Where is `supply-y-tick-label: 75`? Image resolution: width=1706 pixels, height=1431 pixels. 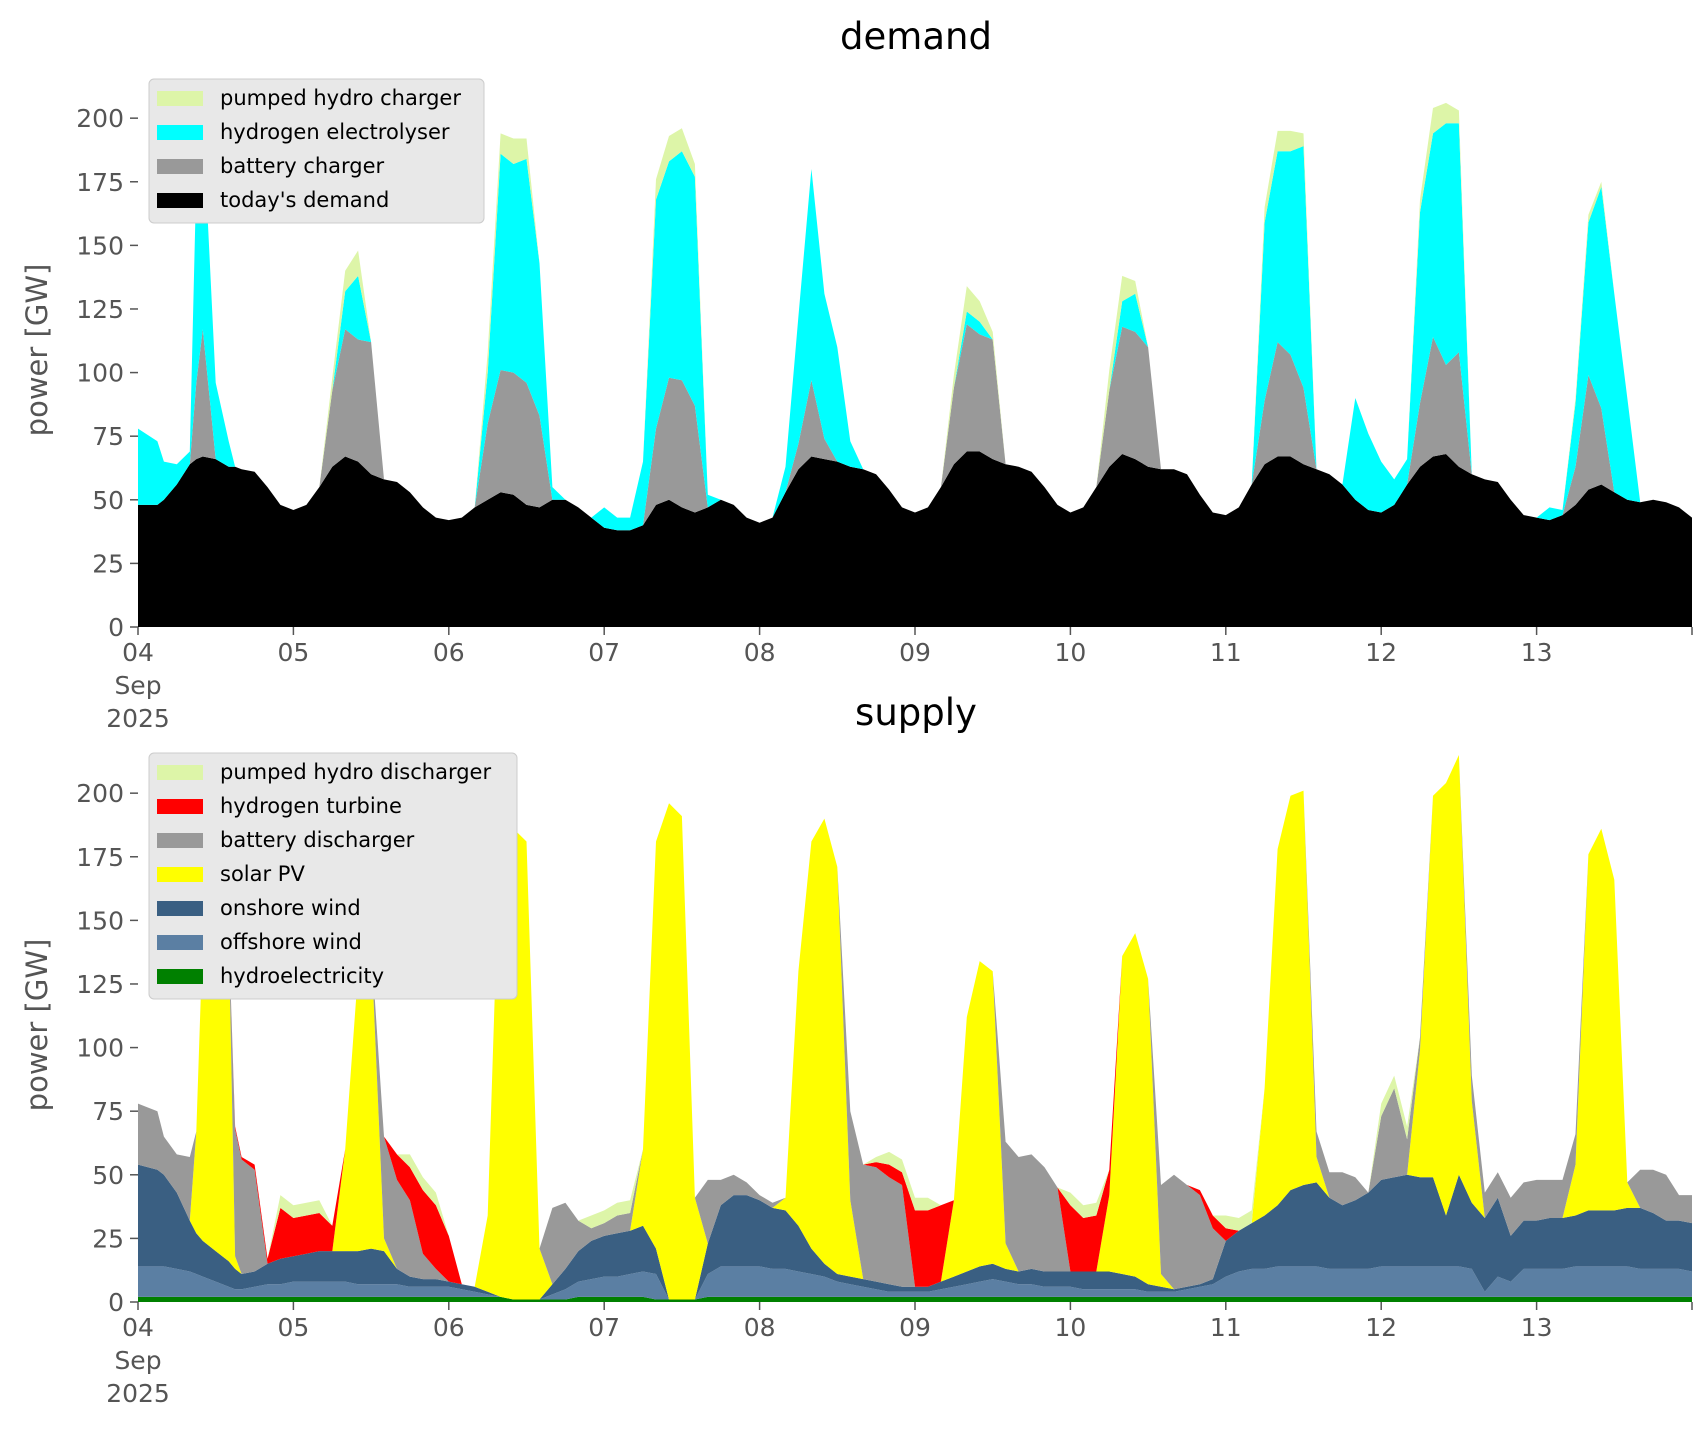 supply-y-tick-label: 75 is located at coordinates (108, 1111).